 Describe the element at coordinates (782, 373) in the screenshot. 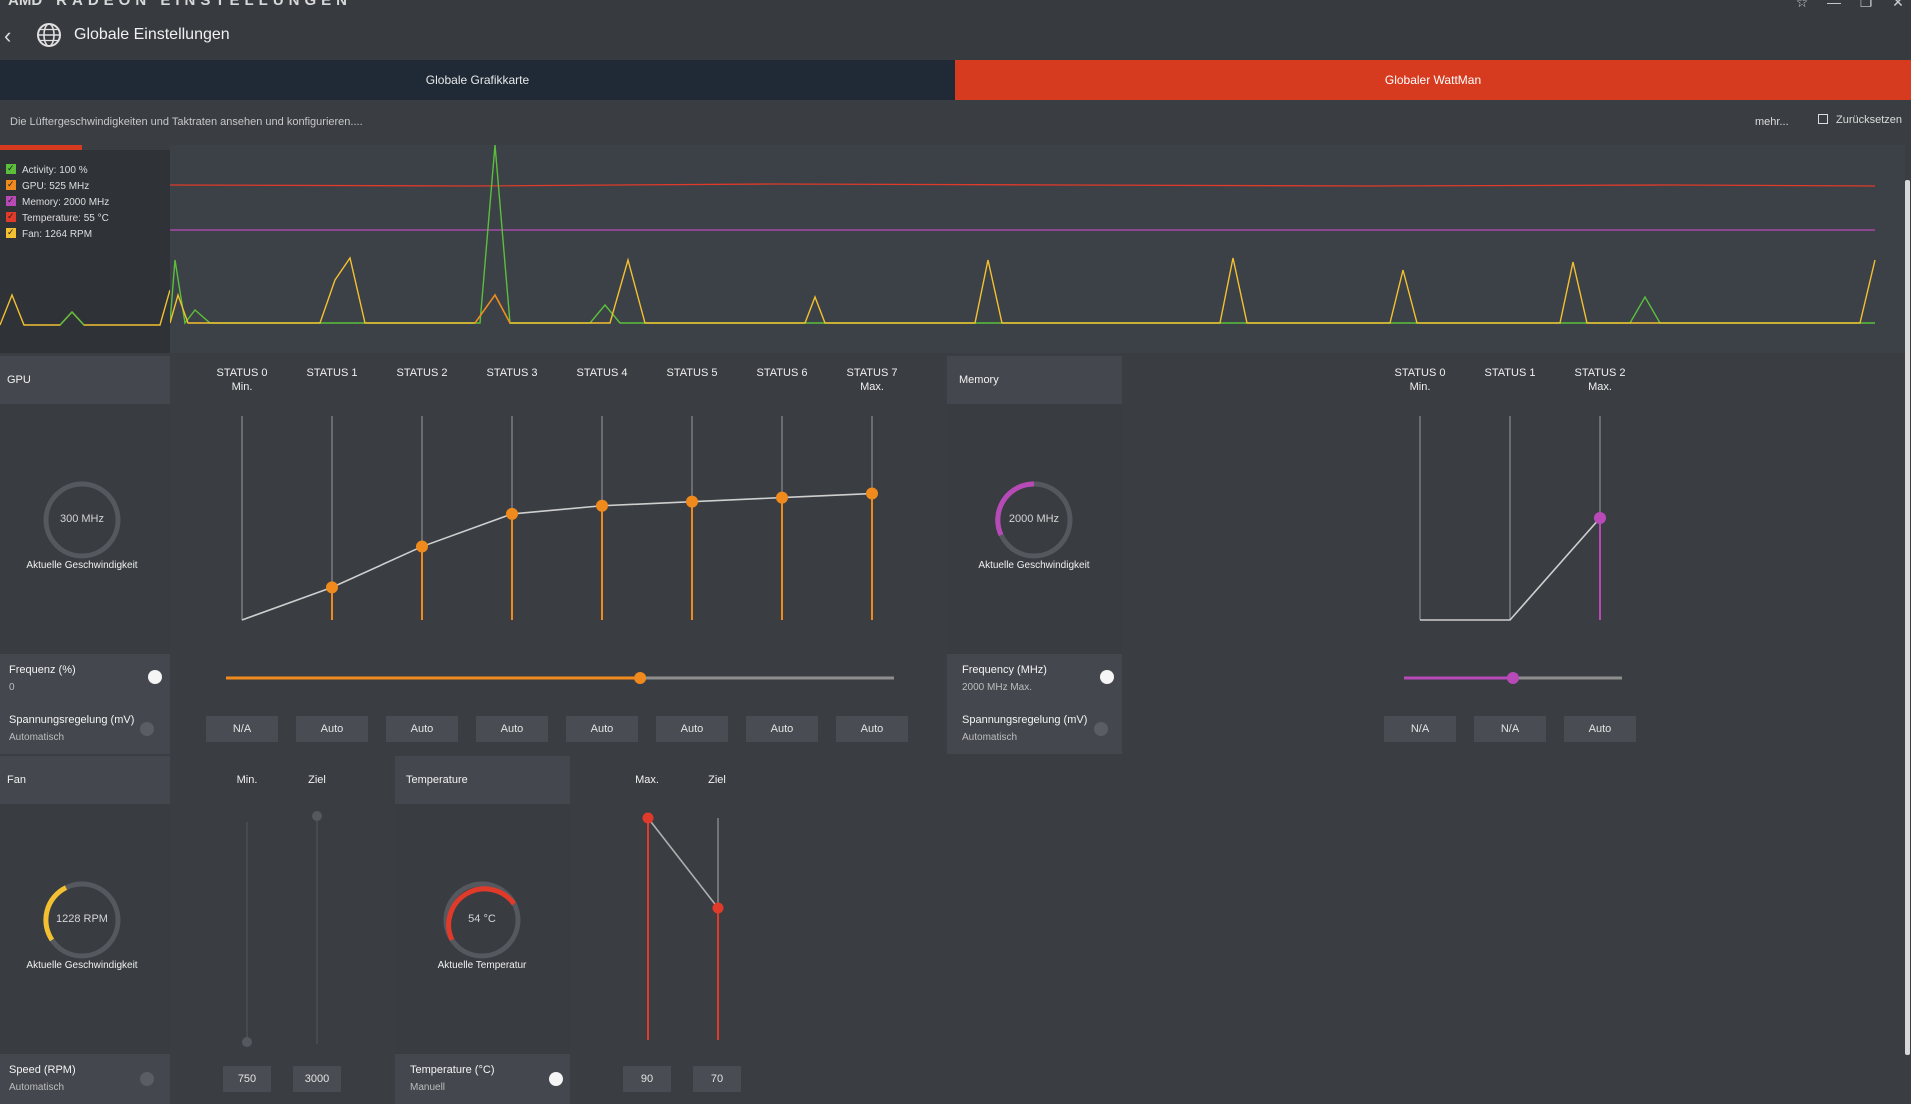

I see `gpu-status-6: STATUS 6` at that location.